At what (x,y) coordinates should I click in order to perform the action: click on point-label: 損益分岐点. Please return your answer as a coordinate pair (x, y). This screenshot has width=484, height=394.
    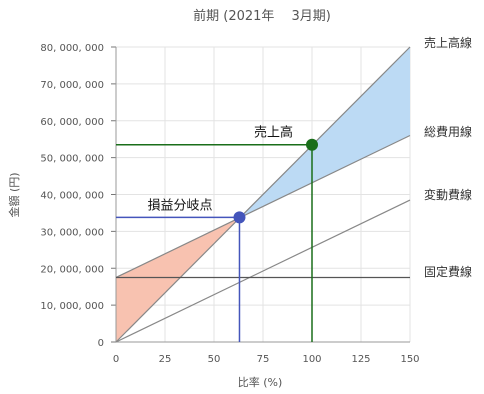
    Looking at the image, I should click on (179, 205).